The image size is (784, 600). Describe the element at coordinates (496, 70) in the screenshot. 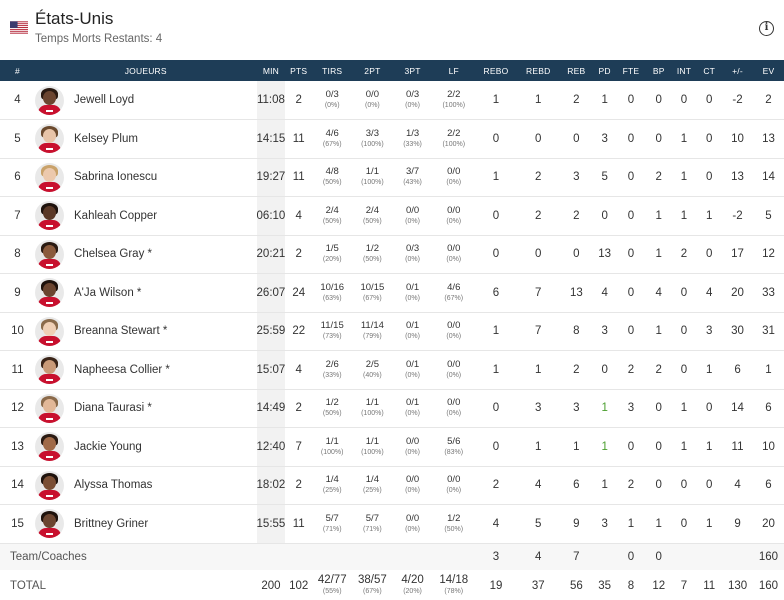

I see `column-header: REBO` at that location.